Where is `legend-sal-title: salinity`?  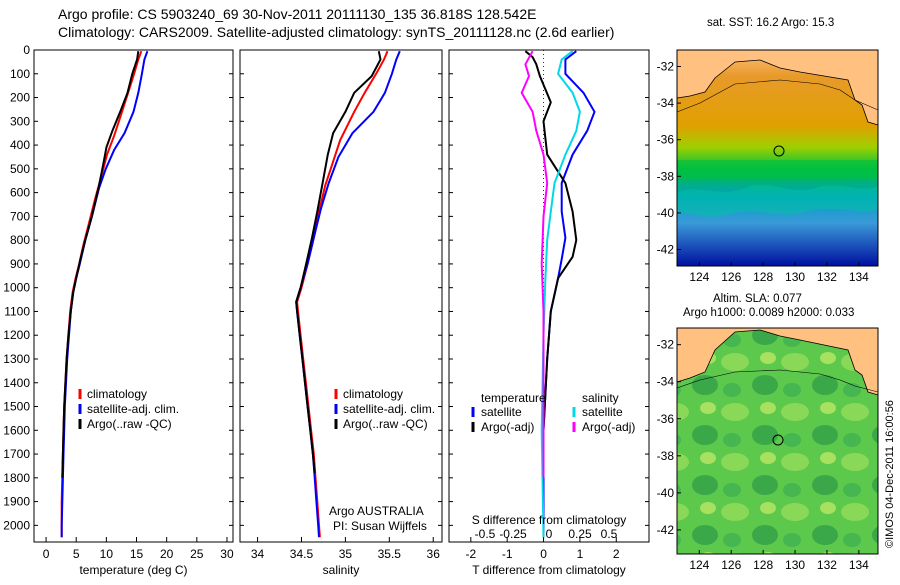
legend-sal-title: salinity is located at coordinates (600, 398).